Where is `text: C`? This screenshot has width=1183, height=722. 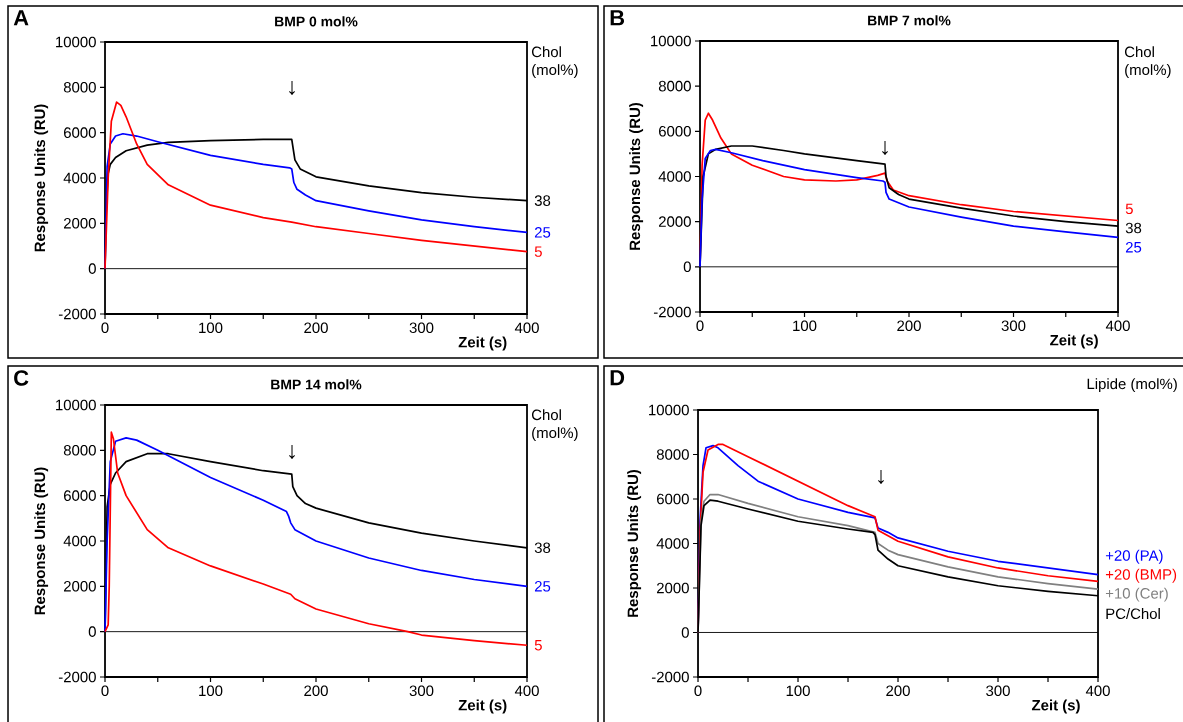
text: C is located at coordinates (21, 378).